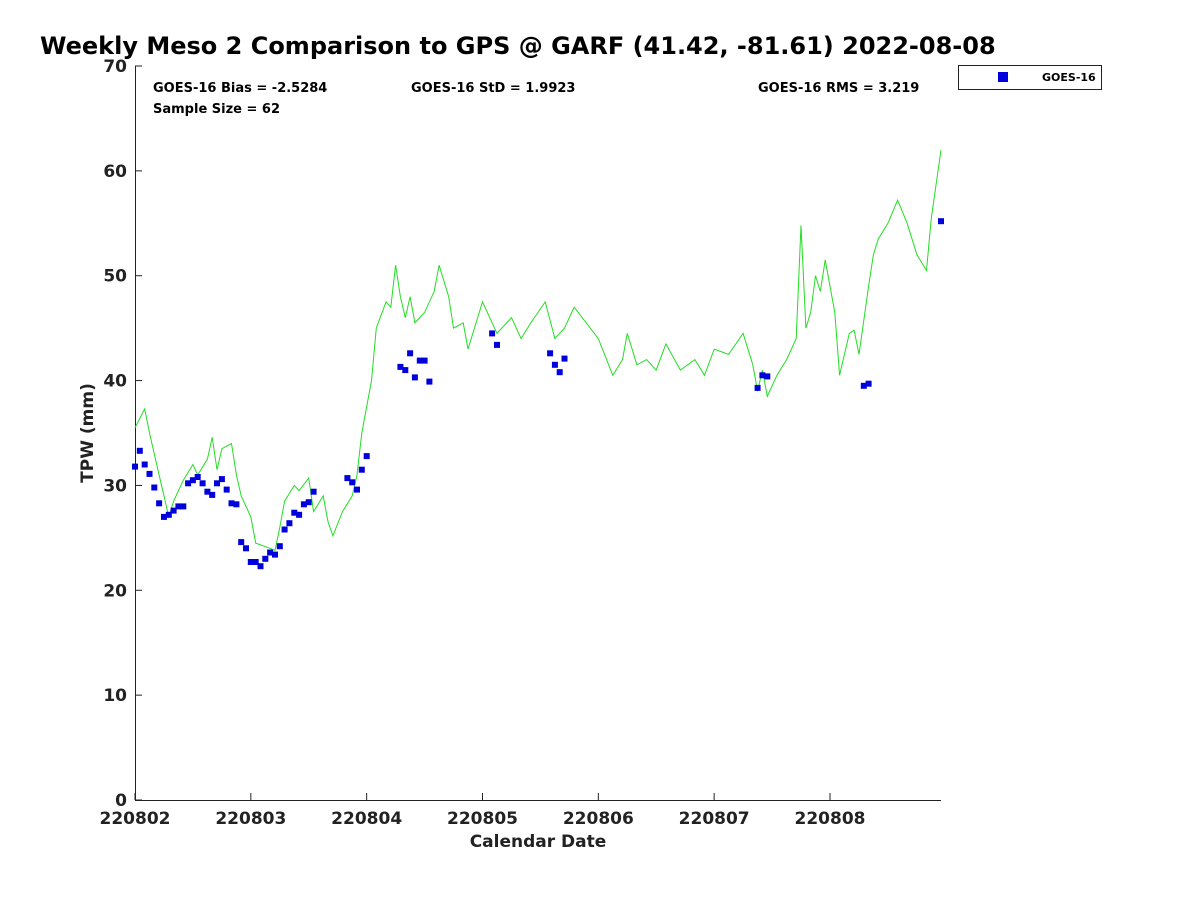 This screenshot has width=1200, height=900. What do you see at coordinates (115, 591) in the screenshot?
I see `y-tick-label: 20` at bounding box center [115, 591].